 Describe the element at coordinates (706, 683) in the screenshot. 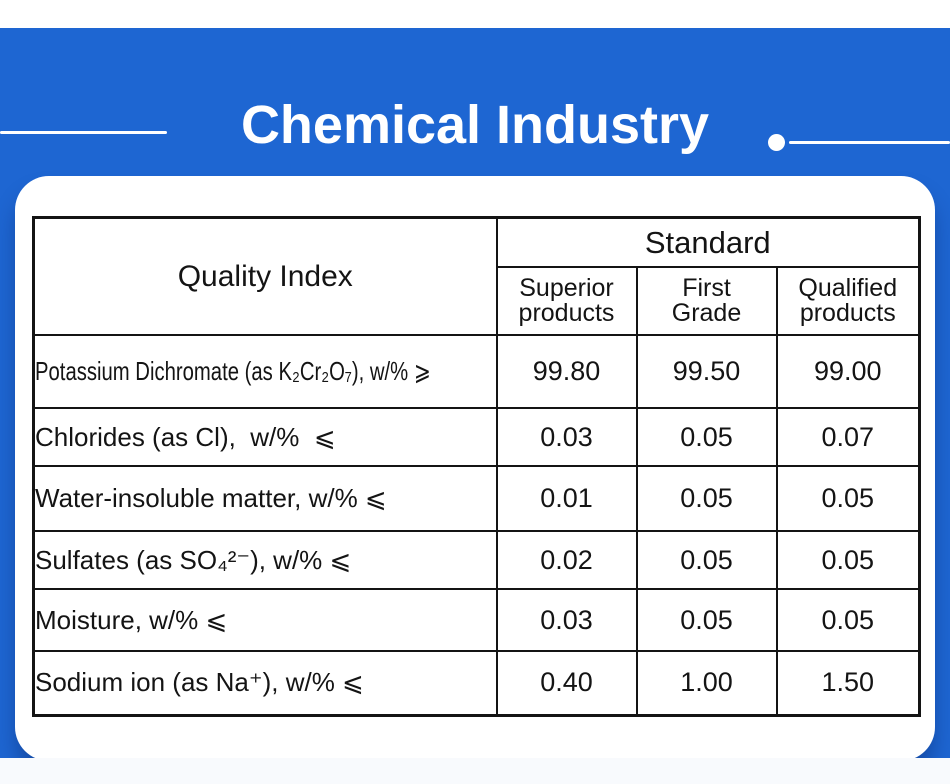

I see `value-first: 1.00` at that location.